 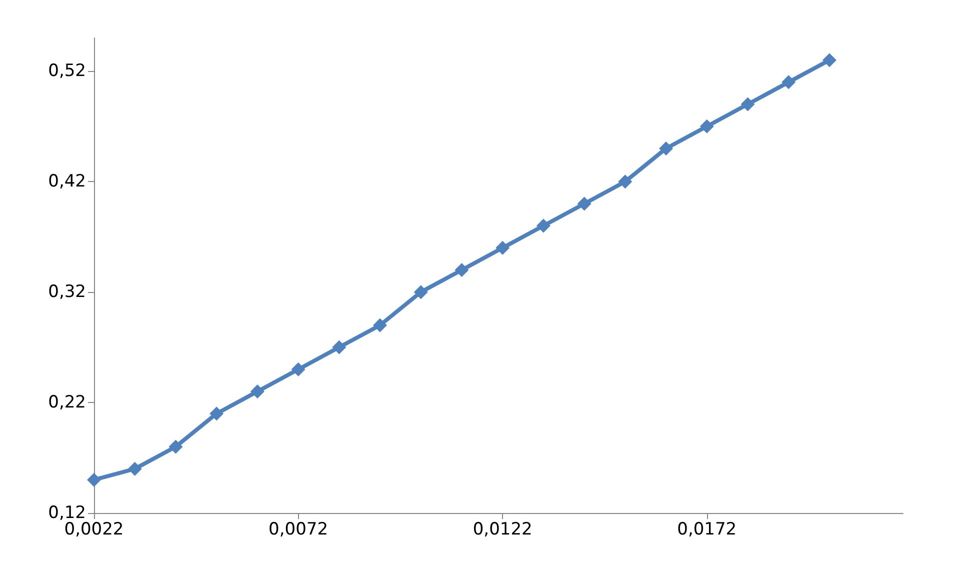 What do you see at coordinates (67, 182) in the screenshot?
I see `y-tick-label: 0,42` at bounding box center [67, 182].